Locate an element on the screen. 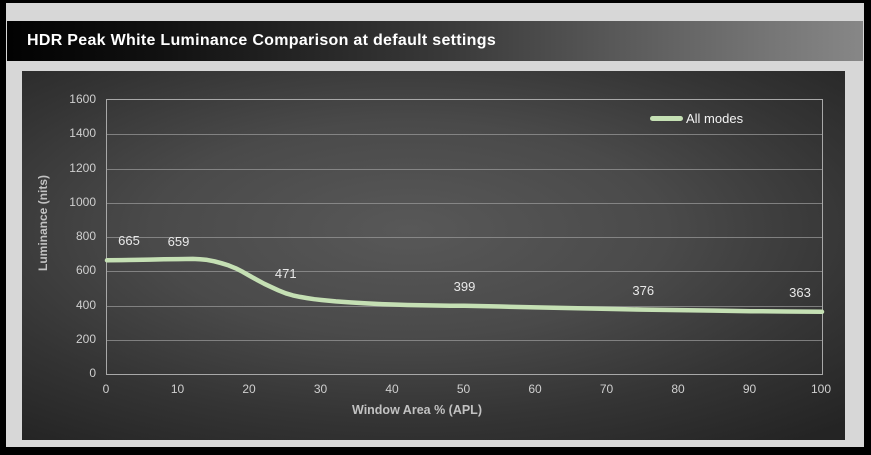 Image resolution: width=871 pixels, height=455 pixels. data-label-659: 659 is located at coordinates (178, 242).